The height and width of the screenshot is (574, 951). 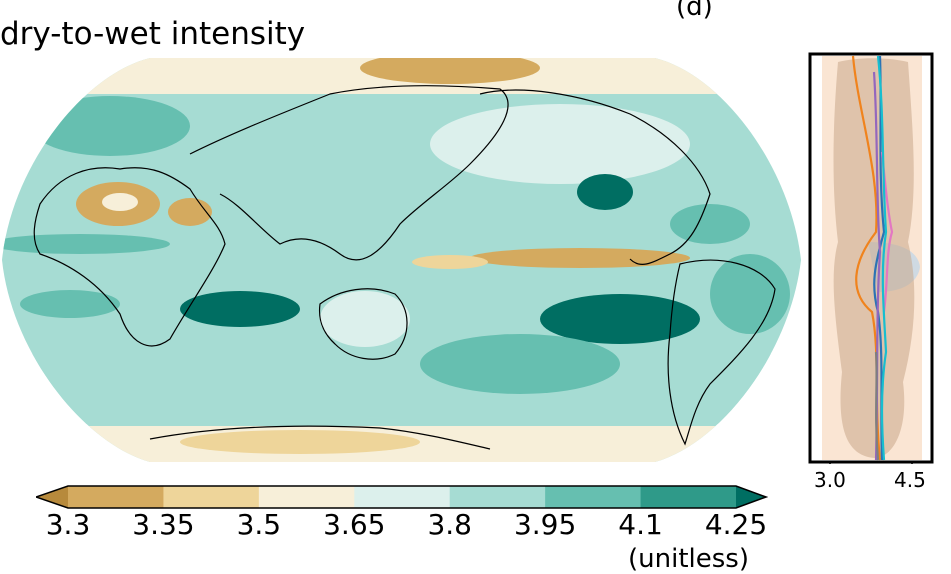 What do you see at coordinates (736, 524) in the screenshot?
I see `colorbar-tick-label: 4.25` at bounding box center [736, 524].